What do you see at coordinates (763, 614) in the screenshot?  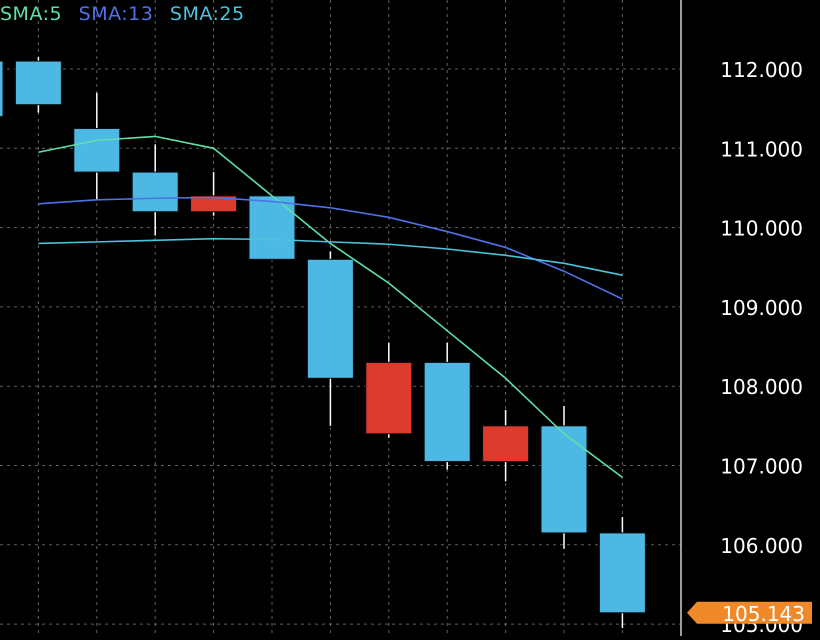 I see `current-price-label: 105.143` at bounding box center [763, 614].